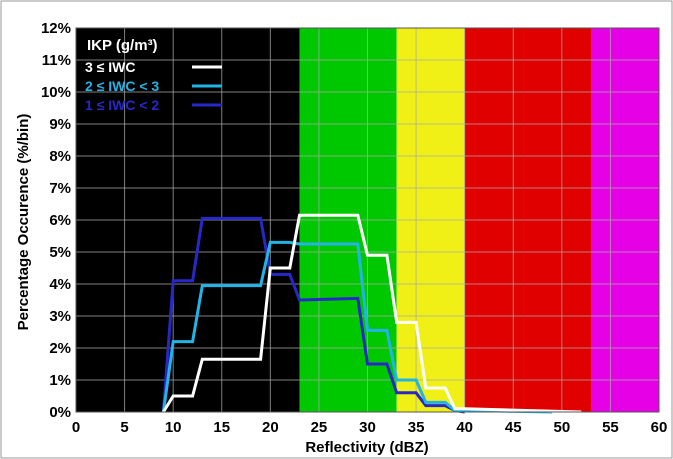  Describe the element at coordinates (561, 427) in the screenshot. I see `x-tick-label: 50` at that location.